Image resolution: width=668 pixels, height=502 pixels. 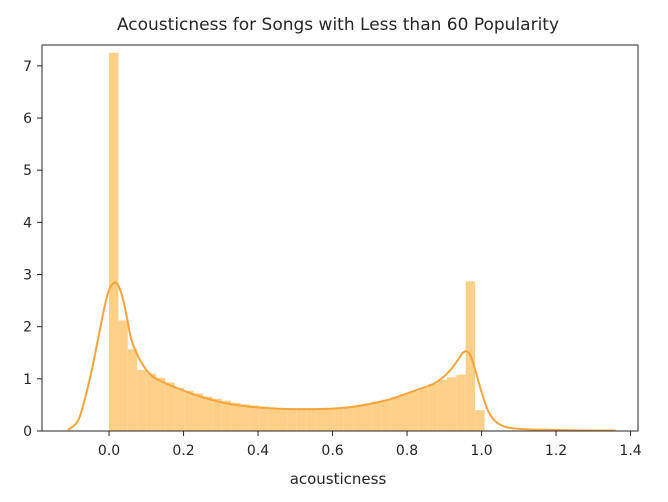 What do you see at coordinates (27, 276) in the screenshot?
I see `y-tick-label: 3` at bounding box center [27, 276].